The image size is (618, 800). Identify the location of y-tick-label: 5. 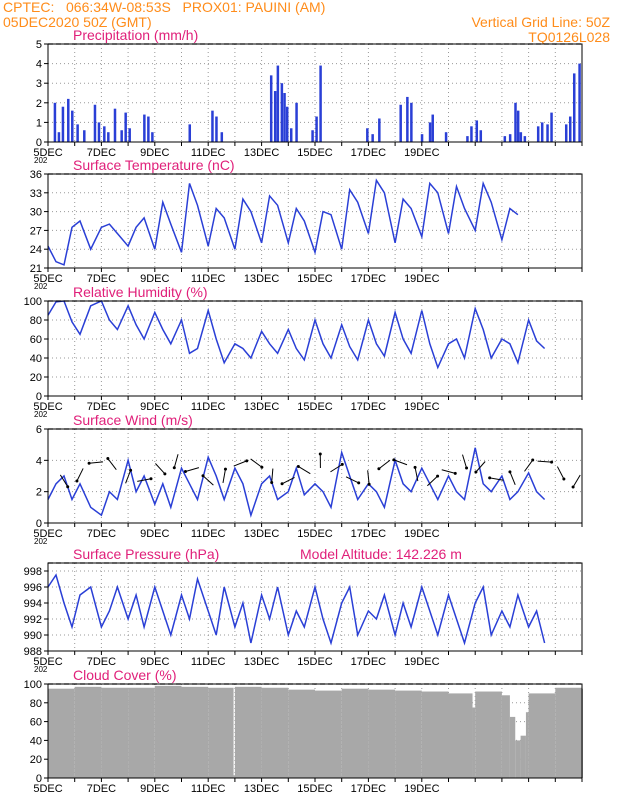
(39, 45).